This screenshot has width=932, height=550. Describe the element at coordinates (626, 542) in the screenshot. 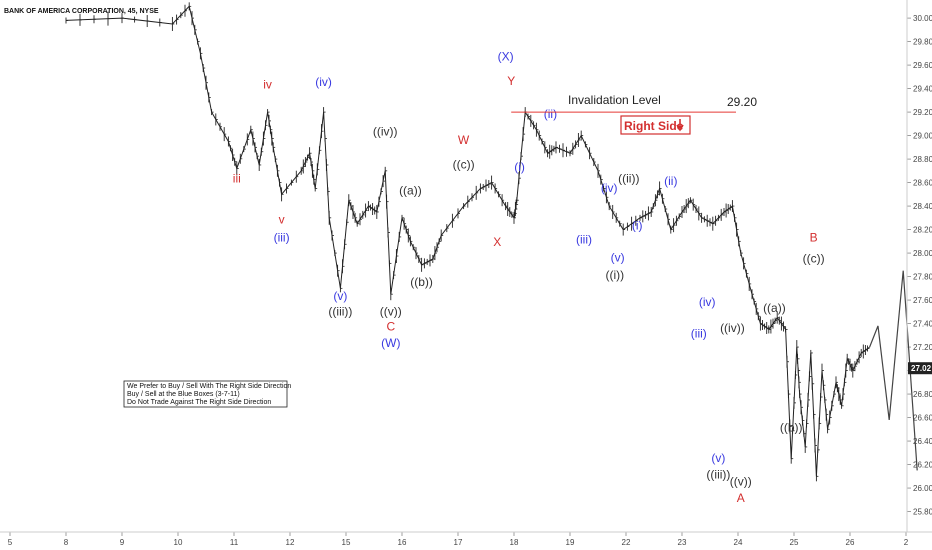

I see `time-tick-label: 22` at that location.